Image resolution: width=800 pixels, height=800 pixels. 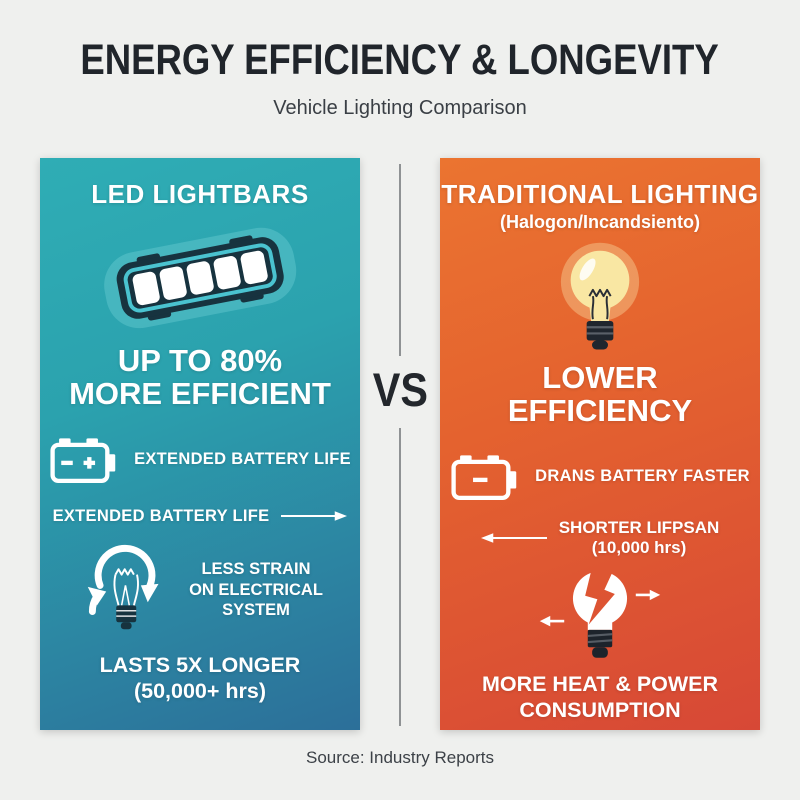 What do you see at coordinates (600, 614) in the screenshot?
I see `broken-bulb-icon` at bounding box center [600, 614].